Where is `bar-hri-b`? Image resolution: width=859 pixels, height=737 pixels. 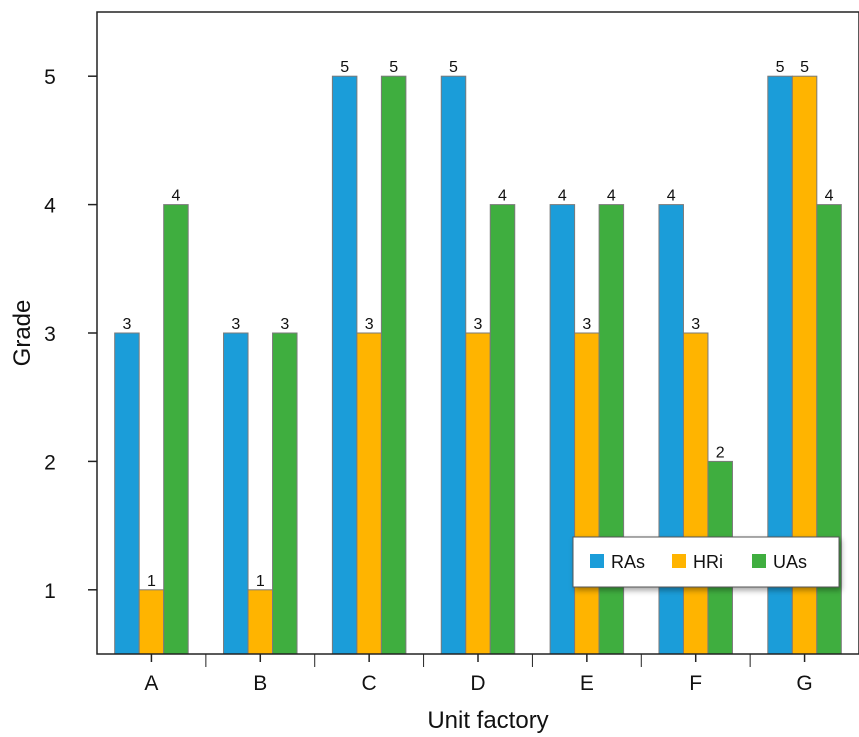 bar-hri-b is located at coordinates (260, 622).